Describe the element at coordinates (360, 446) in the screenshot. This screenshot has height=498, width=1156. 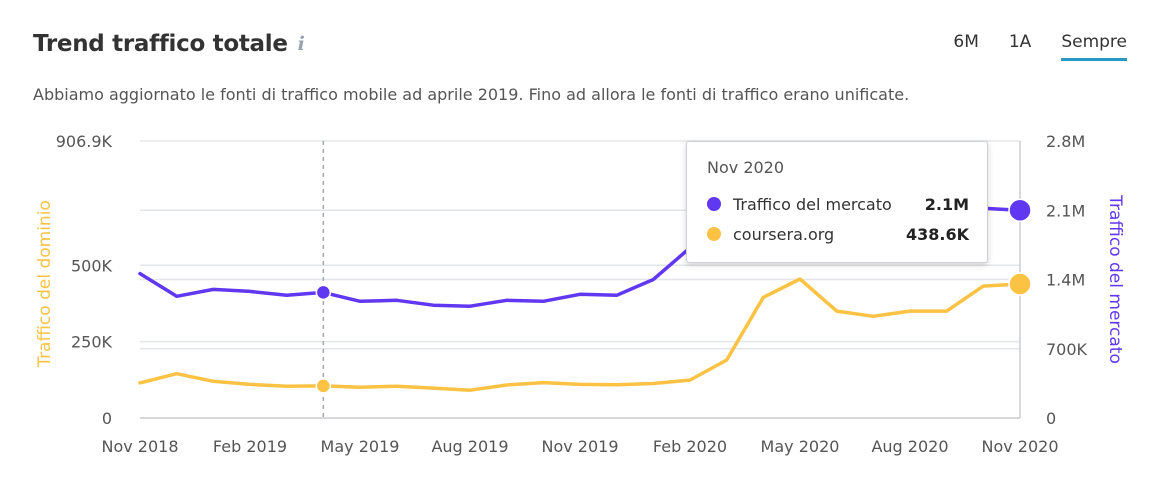
I see `x-tick-label: May 2019` at that location.